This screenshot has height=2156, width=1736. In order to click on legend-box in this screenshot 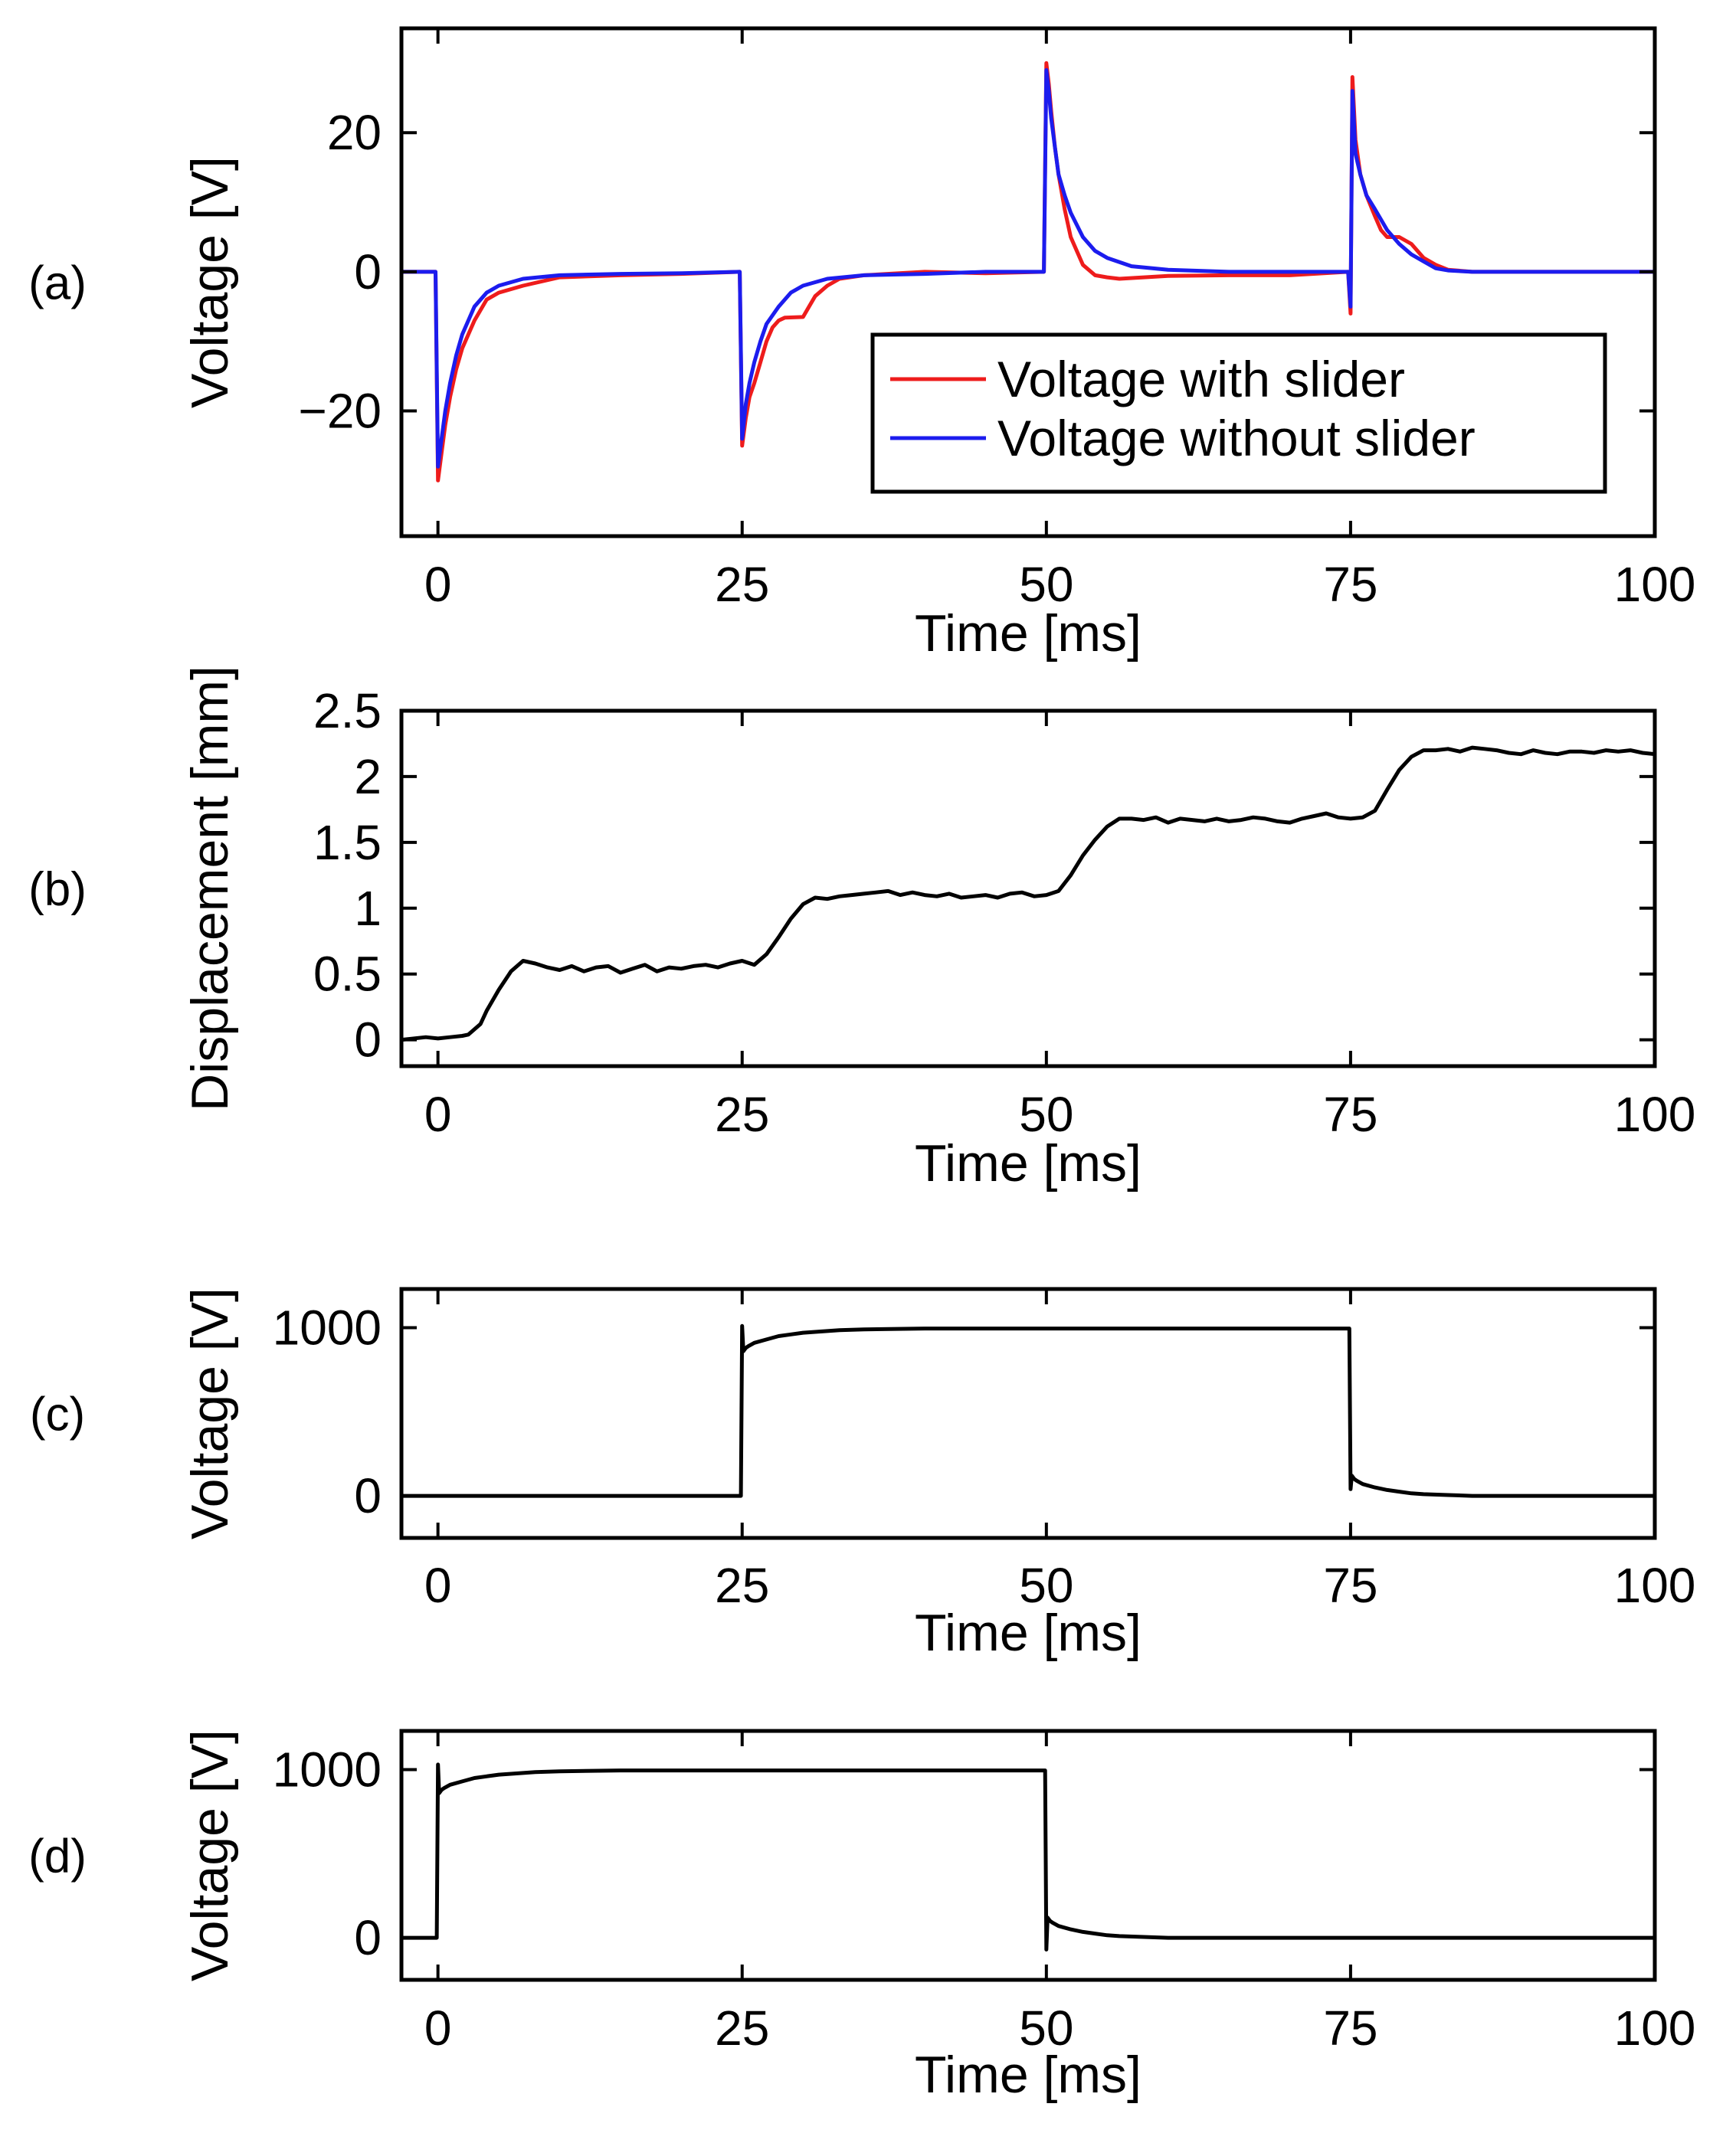, I will do `click(1238, 413)`.